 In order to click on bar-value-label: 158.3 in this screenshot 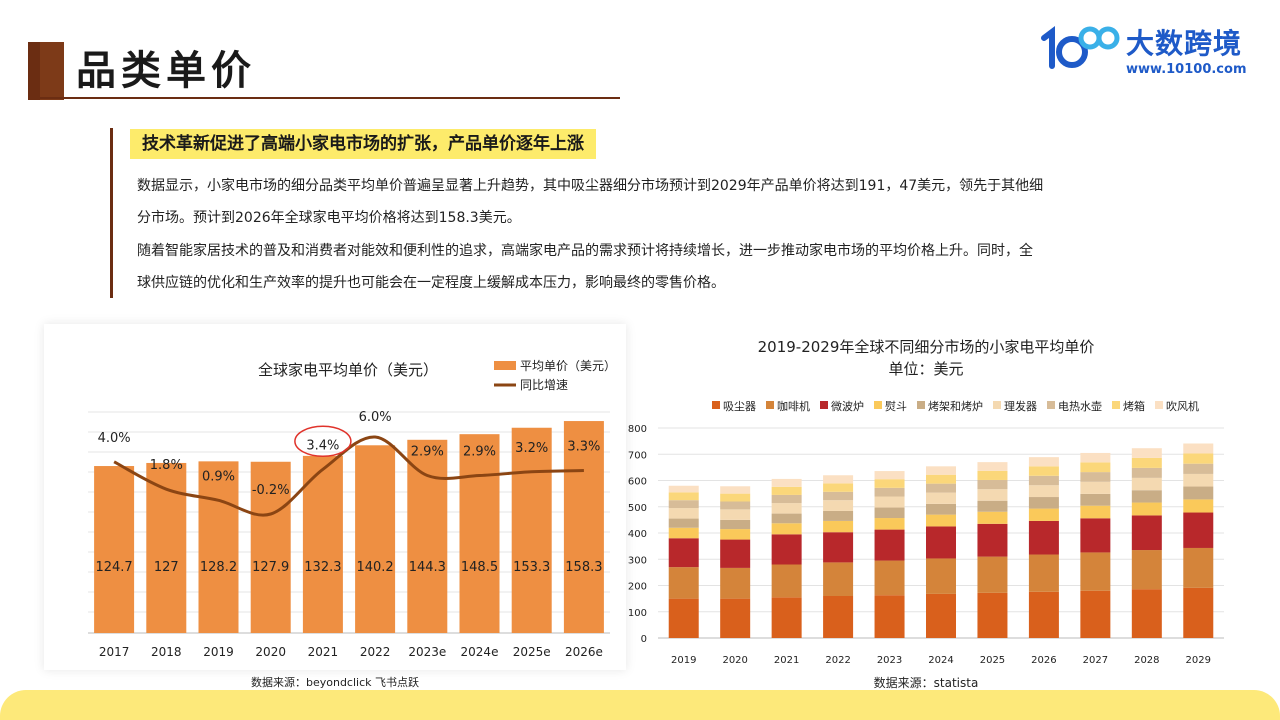, I will do `click(583, 567)`.